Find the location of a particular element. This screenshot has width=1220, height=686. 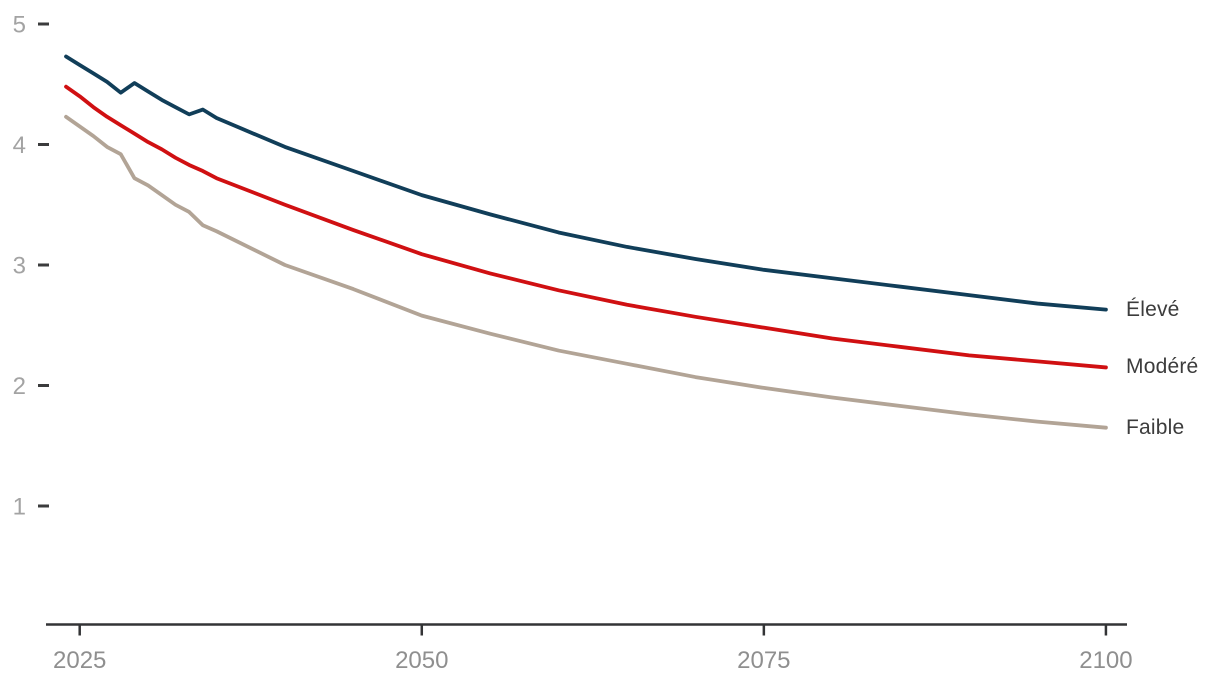

series-label-faible: Faible is located at coordinates (1155, 427).